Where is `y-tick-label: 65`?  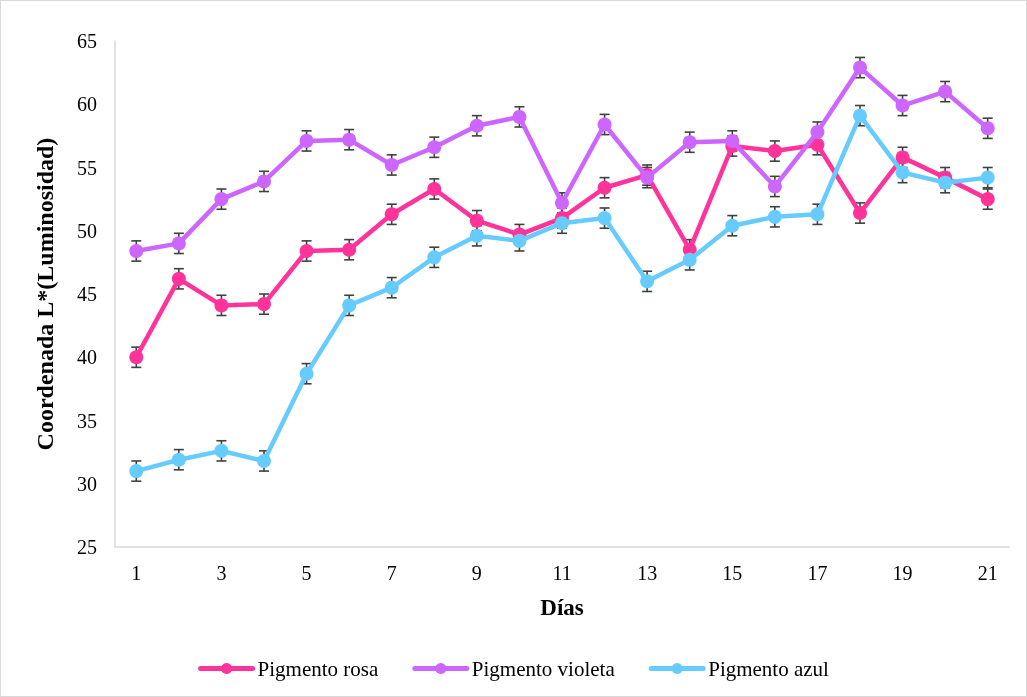
y-tick-label: 65 is located at coordinates (87, 41).